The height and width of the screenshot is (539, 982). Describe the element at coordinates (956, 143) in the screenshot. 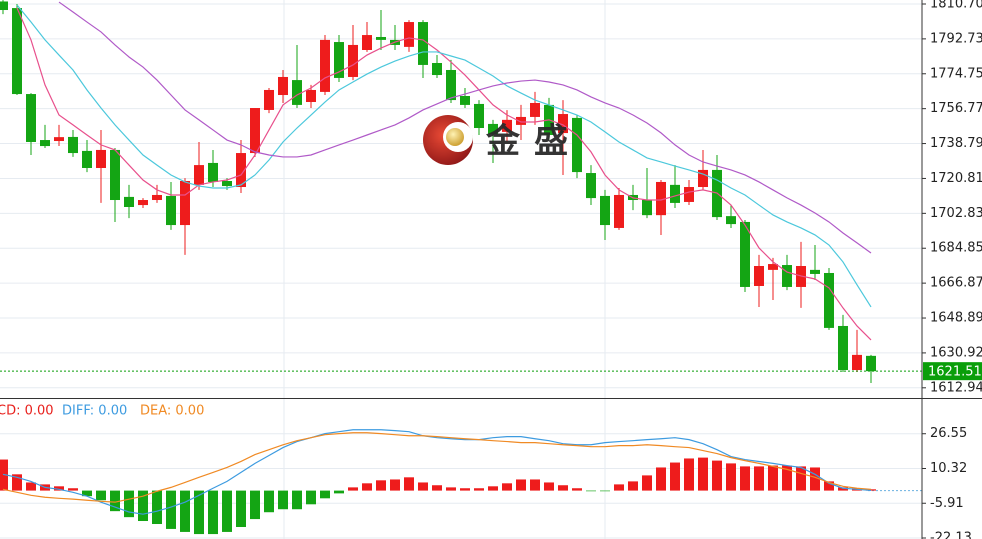

I see `y-tick-label: 1738.79` at that location.